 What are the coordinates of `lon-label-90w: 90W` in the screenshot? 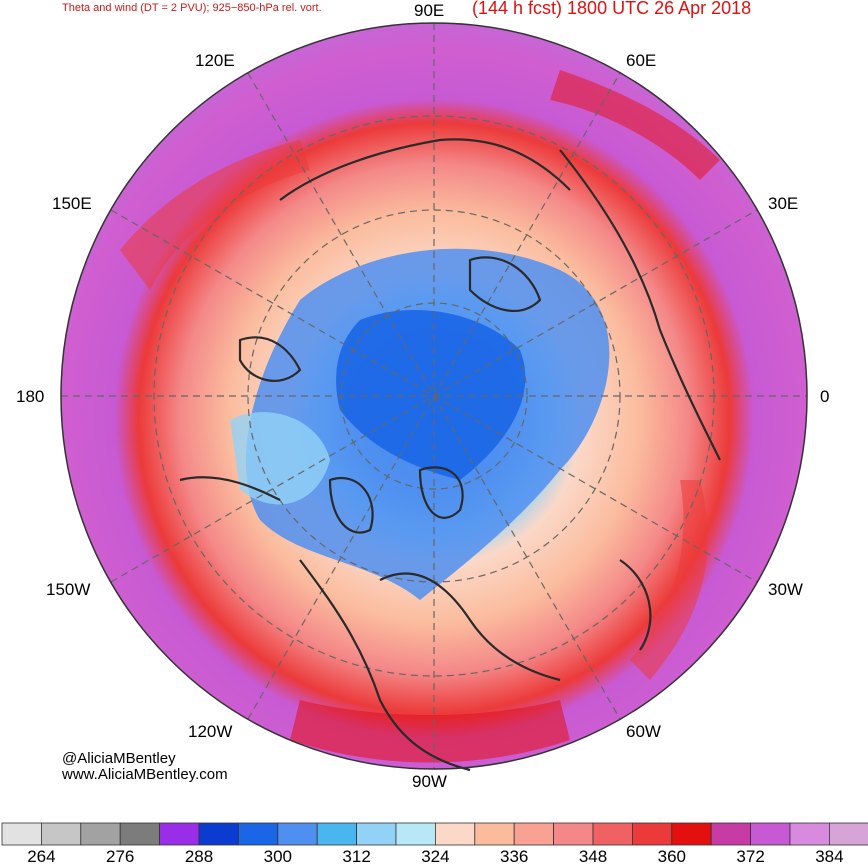 It's located at (429, 781).